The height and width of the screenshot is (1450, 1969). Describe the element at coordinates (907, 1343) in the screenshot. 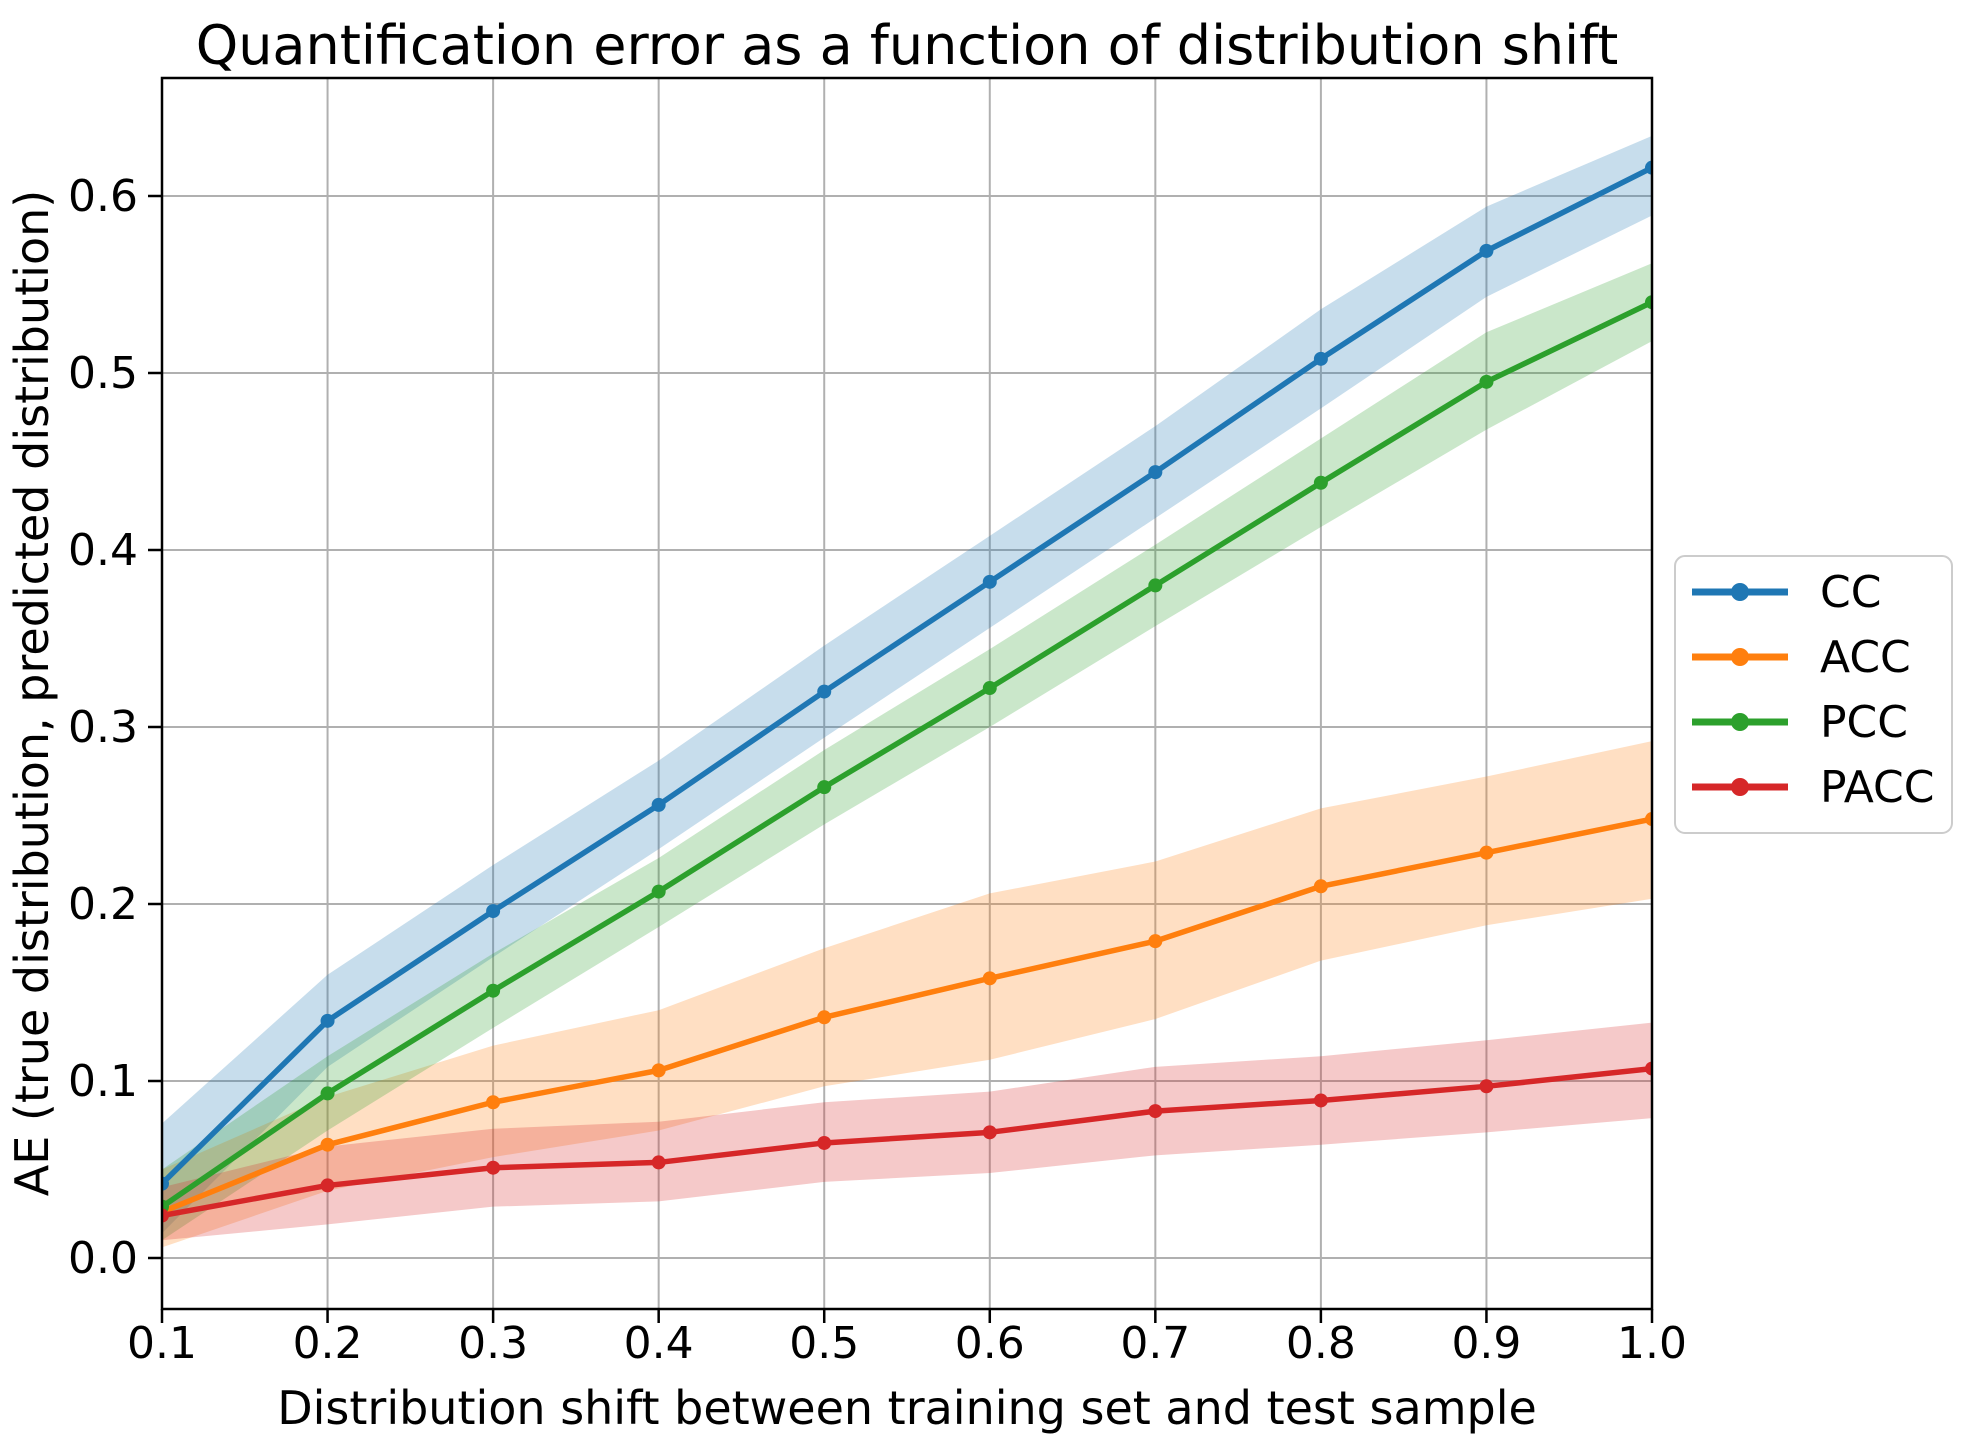

I see `x-tick-labels: 0.1 0.2 0.3 0.4 0.5 0.6 0.7 0.8 0.9 1.0` at that location.